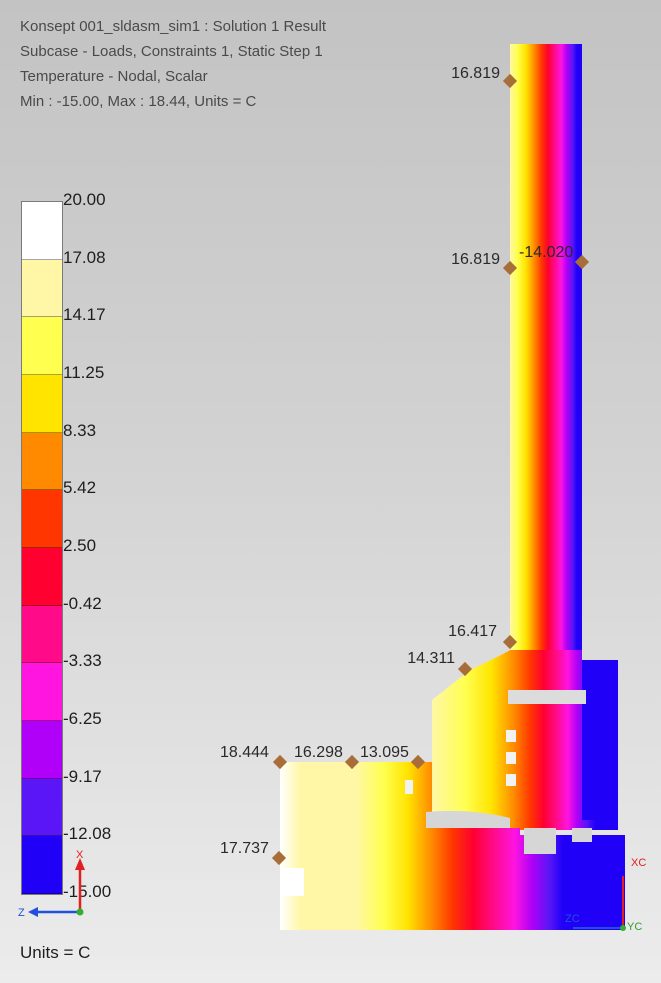 The image size is (661, 983). What do you see at coordinates (510, 642) in the screenshot?
I see `probe-marker-p4` at bounding box center [510, 642].